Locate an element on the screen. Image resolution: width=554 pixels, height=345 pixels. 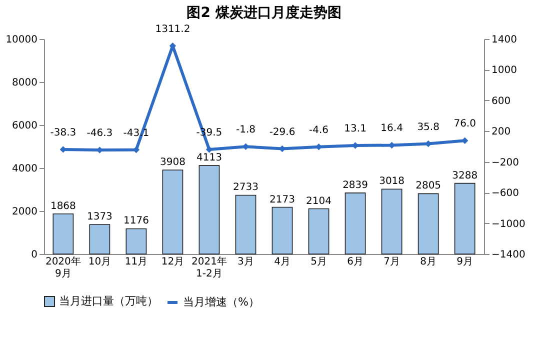
x-tick-label: 7月 is located at coordinates (392, 262).